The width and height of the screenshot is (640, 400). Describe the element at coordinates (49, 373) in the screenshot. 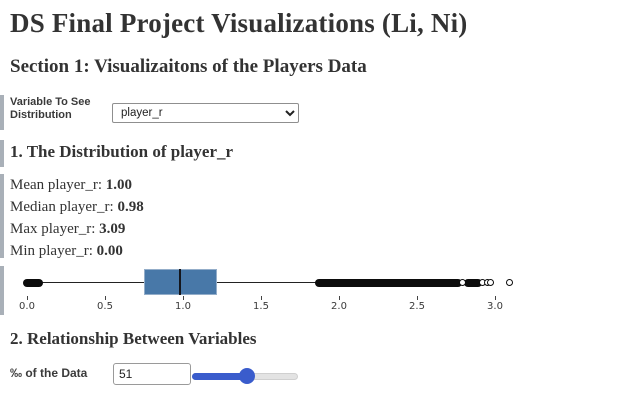

I see `data-fraction-label: ‰ of the Data` at that location.